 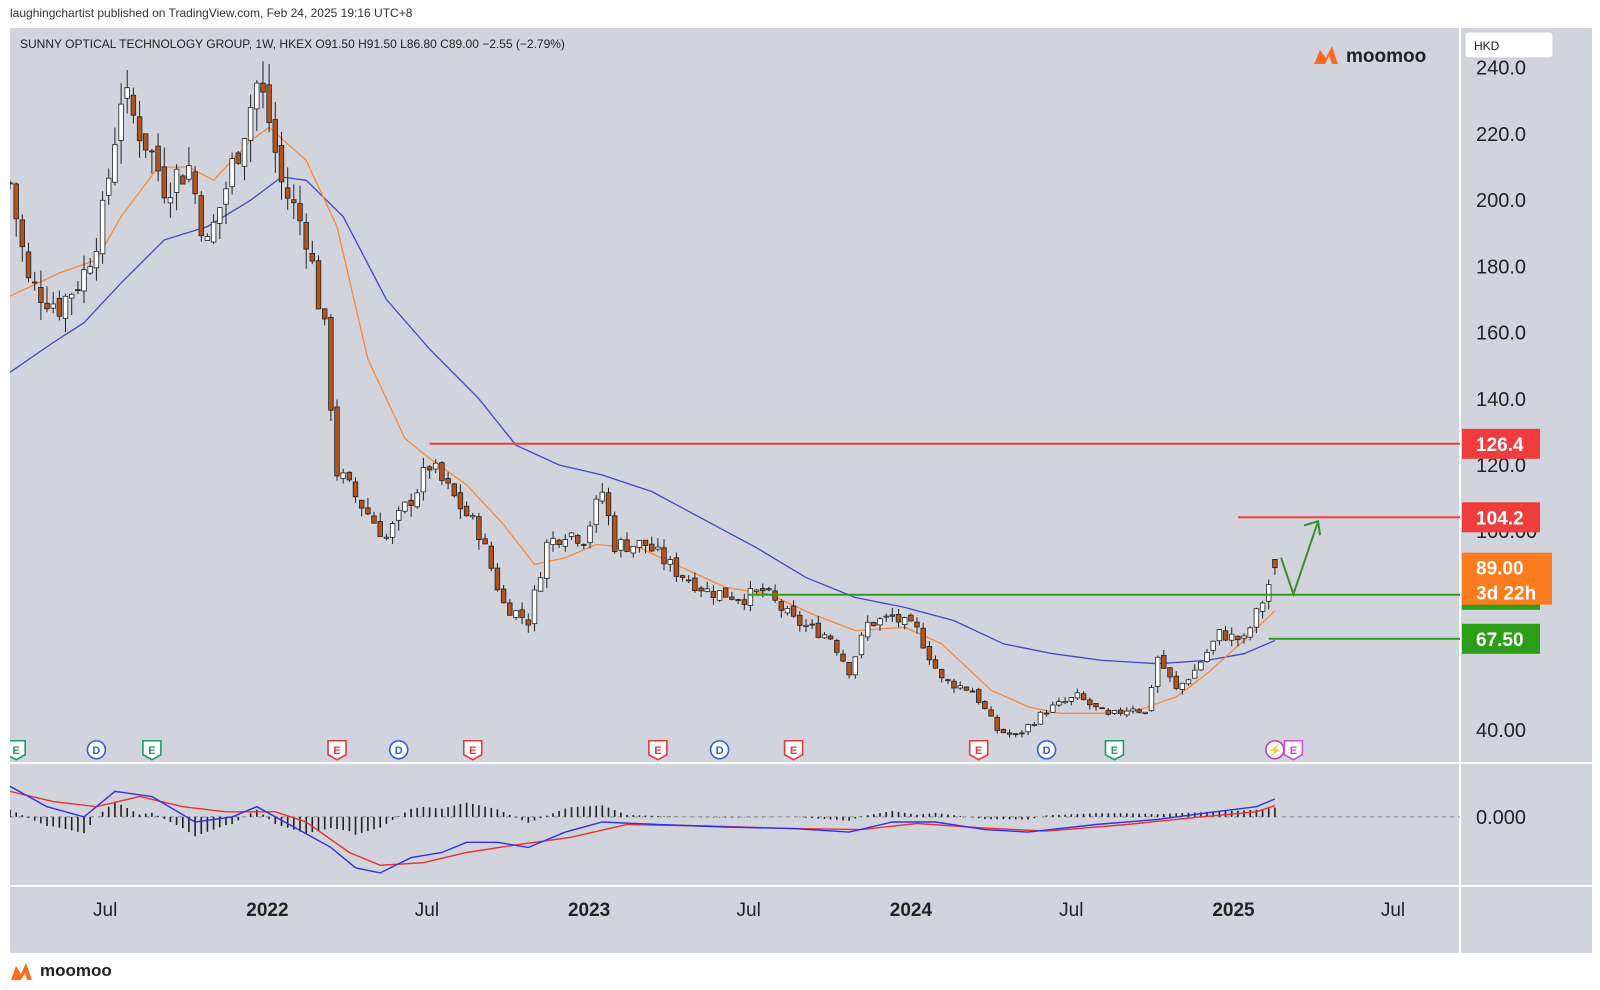 What do you see at coordinates (1501, 466) in the screenshot?
I see `price-tick-label: 120.0` at bounding box center [1501, 466].